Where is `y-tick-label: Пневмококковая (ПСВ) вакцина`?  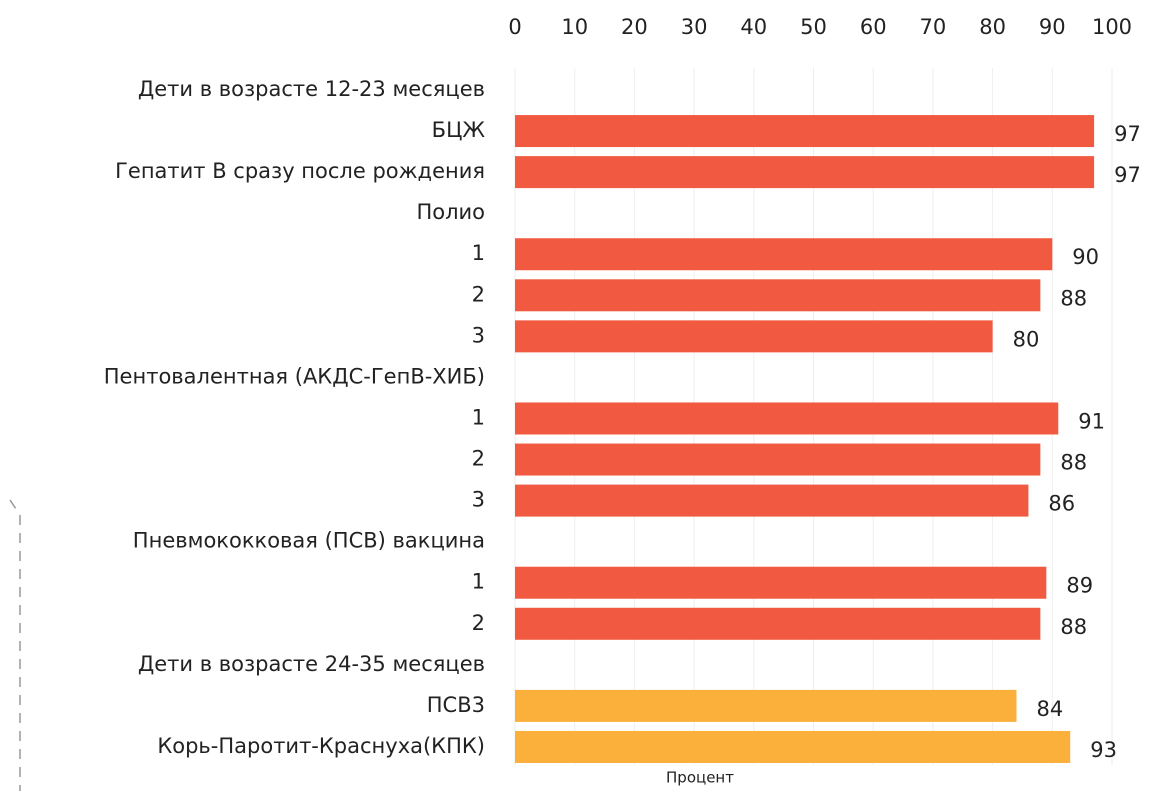 y-tick-label: Пневмококковая (ПСВ) вакцина is located at coordinates (309, 541).